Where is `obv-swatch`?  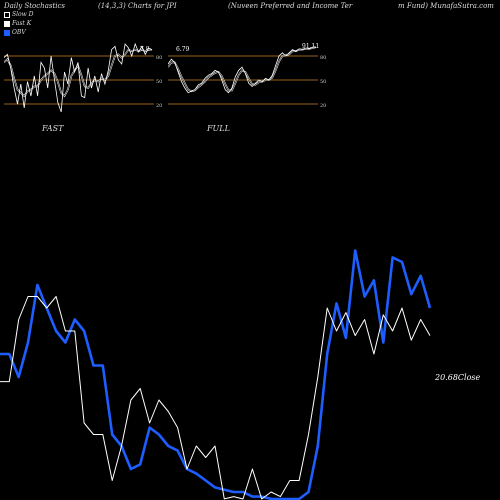 obv-swatch is located at coordinates (7, 32).